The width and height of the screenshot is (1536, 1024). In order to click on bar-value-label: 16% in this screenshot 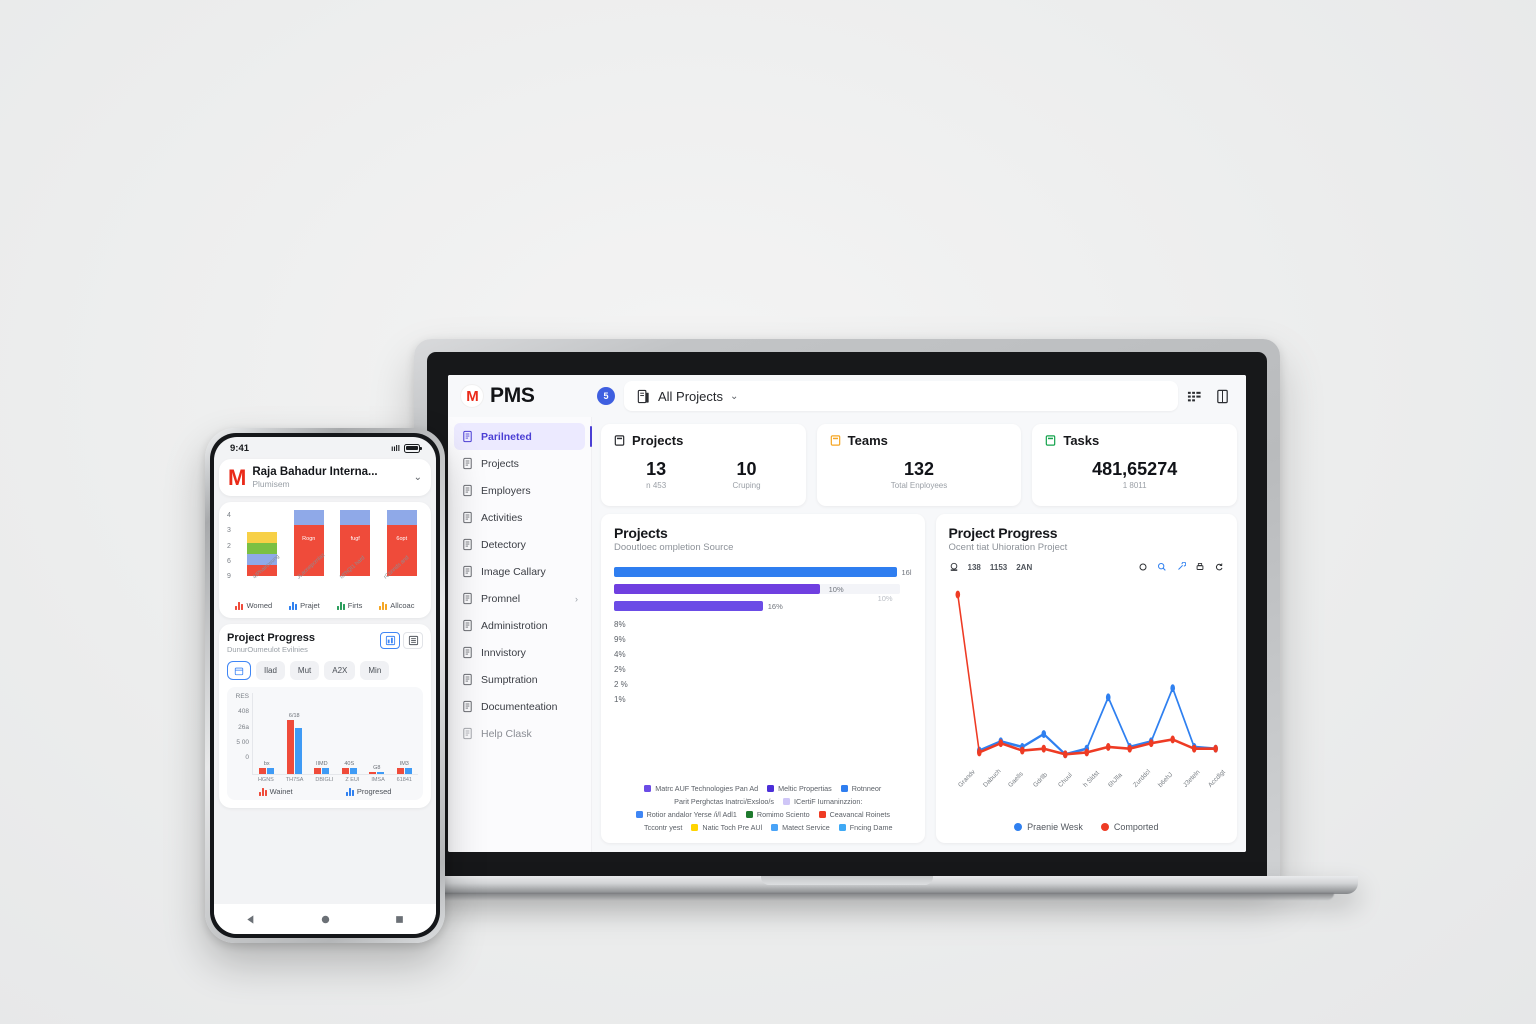, I will do `click(775, 606)`.